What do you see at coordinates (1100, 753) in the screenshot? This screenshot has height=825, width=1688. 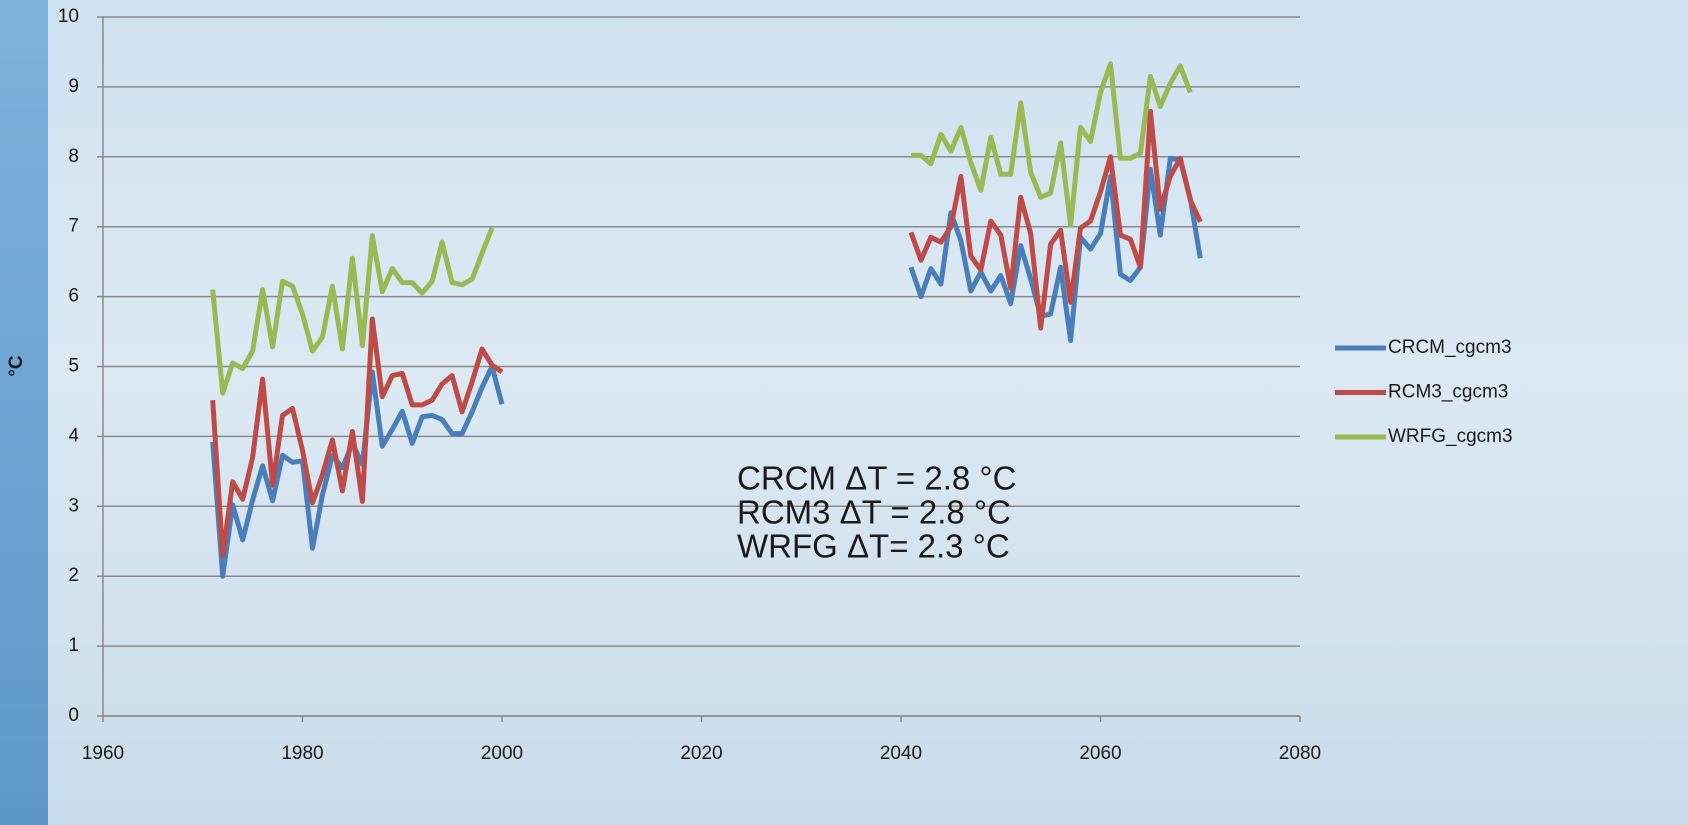 I see `x-tick-label: 2060` at bounding box center [1100, 753].